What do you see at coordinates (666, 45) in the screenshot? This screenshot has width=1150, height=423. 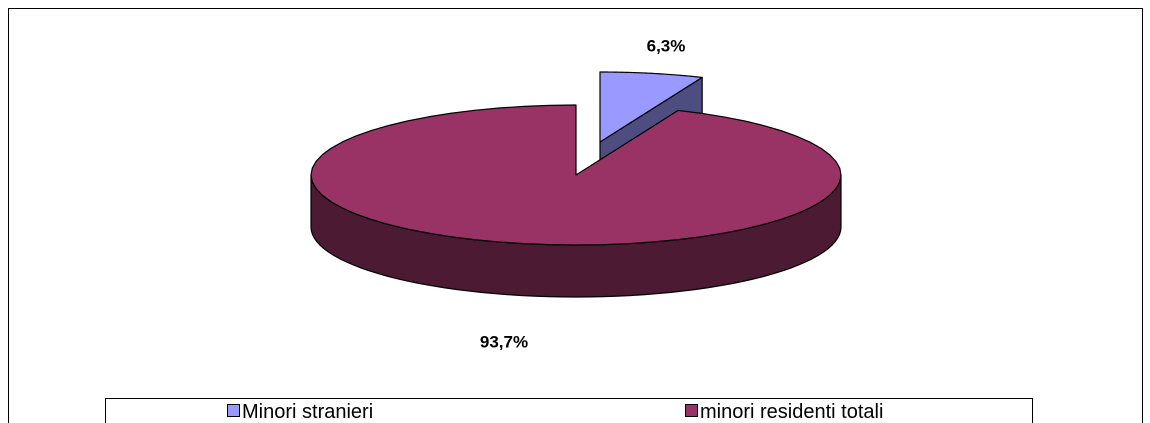 I see `data-label: 6,3%` at bounding box center [666, 45].